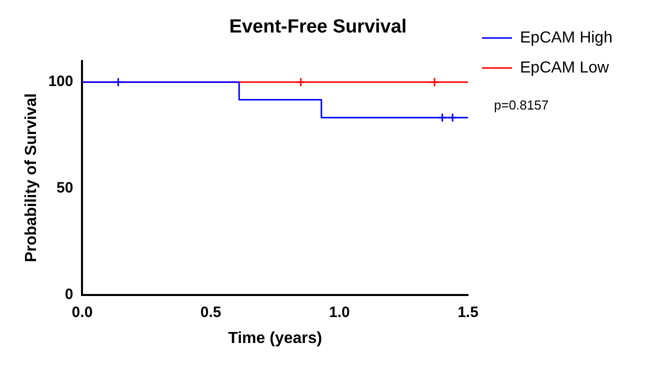 This screenshot has height=367, width=646. Describe the element at coordinates (339, 312) in the screenshot. I see `x-tick-label: 1.0` at that location.